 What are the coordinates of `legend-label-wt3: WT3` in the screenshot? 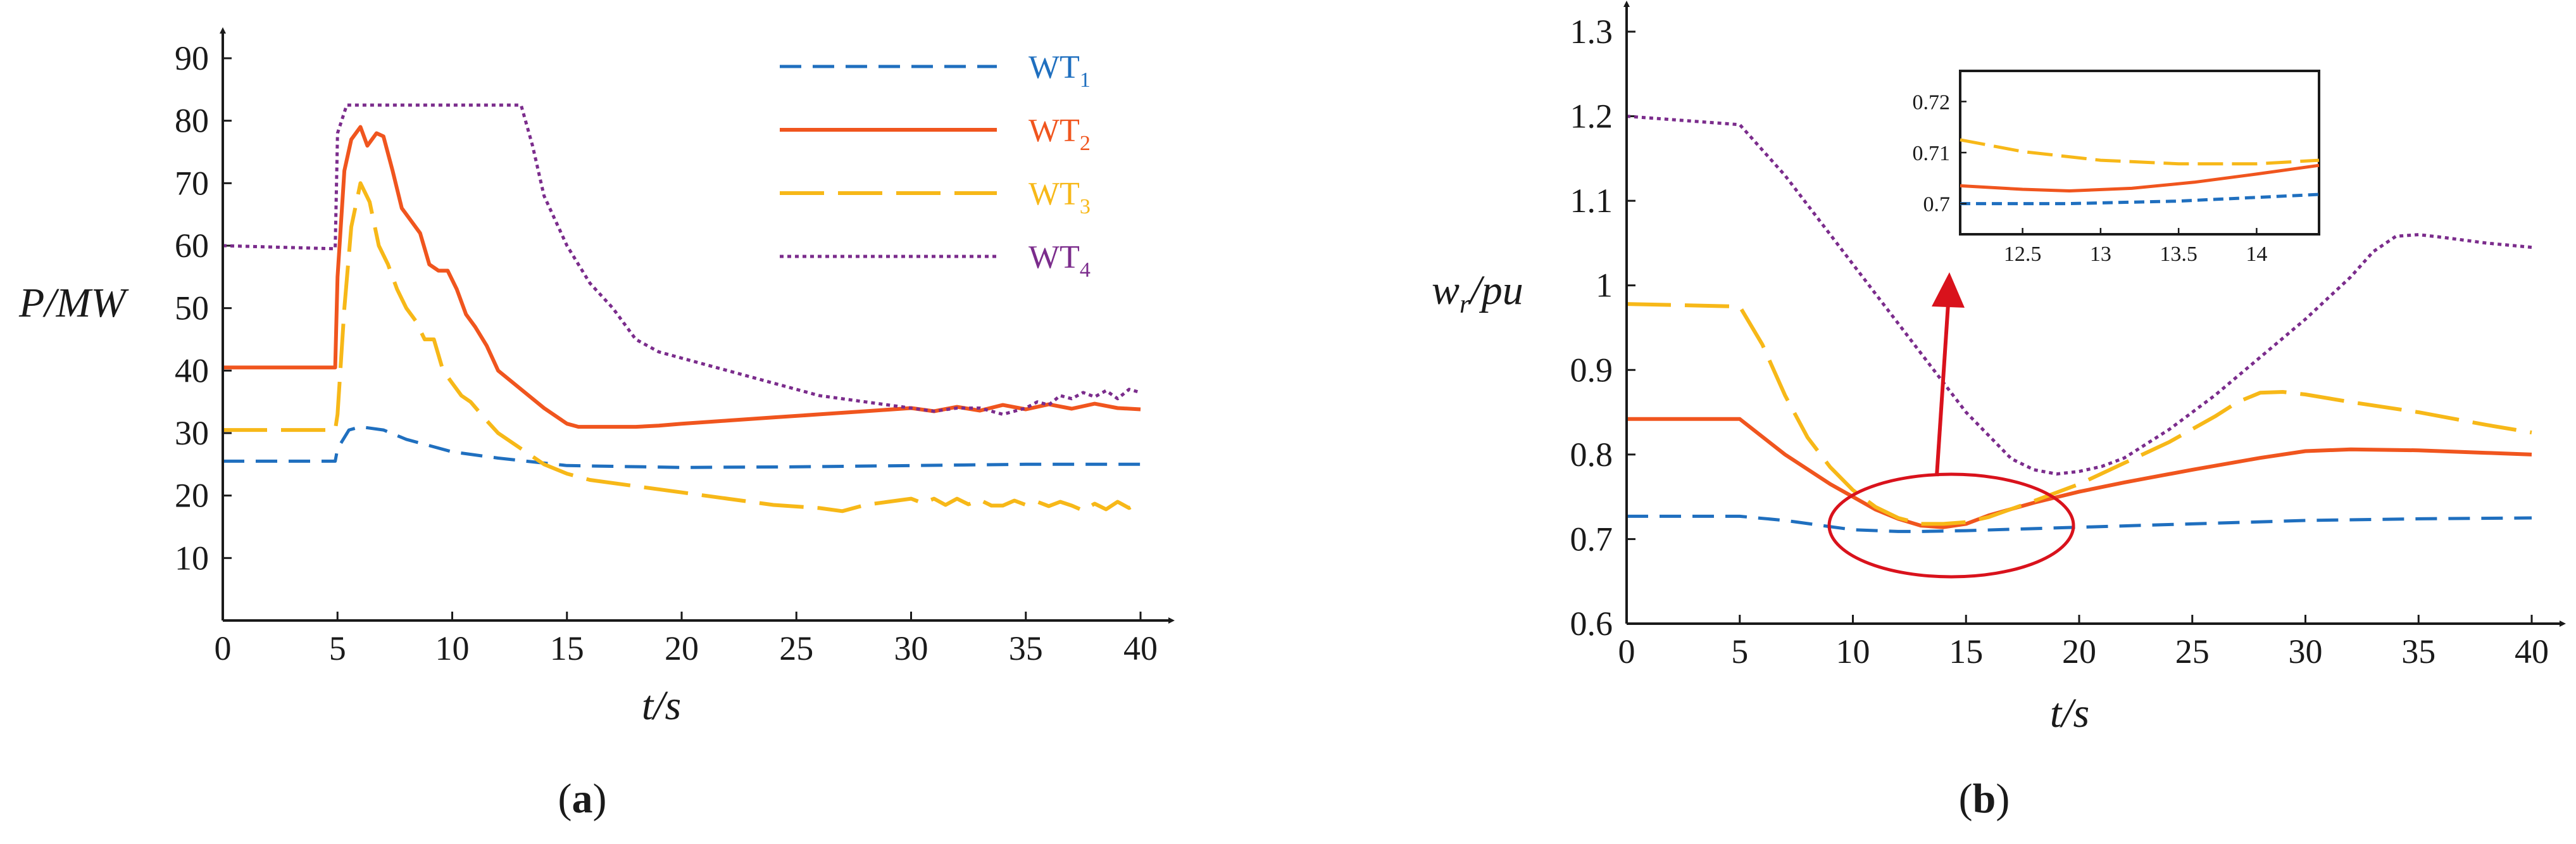 It's located at (1060, 197).